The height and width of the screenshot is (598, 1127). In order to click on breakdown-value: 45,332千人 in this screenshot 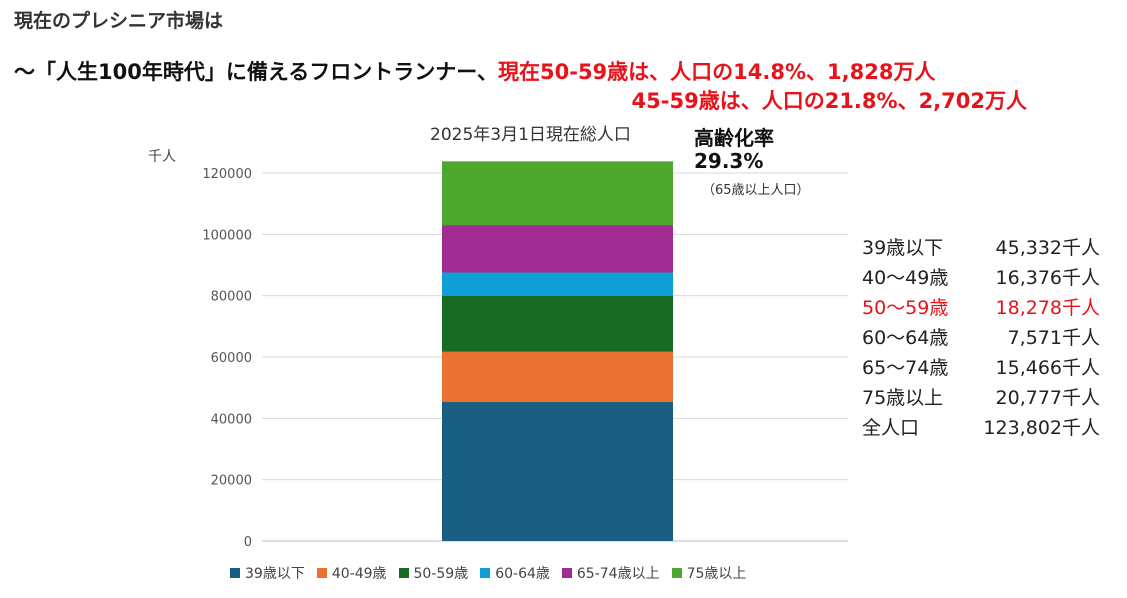, I will do `click(1047, 248)`.